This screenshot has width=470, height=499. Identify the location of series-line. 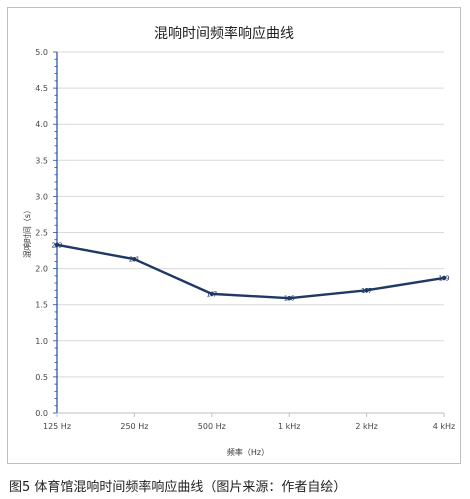
(250, 271).